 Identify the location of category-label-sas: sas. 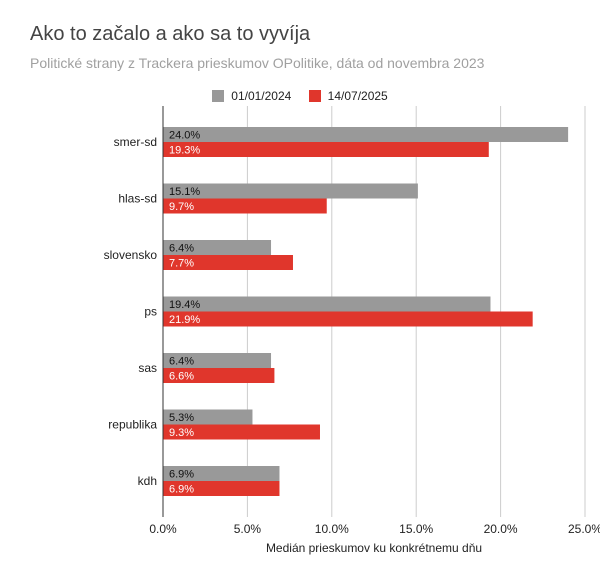
(147, 368).